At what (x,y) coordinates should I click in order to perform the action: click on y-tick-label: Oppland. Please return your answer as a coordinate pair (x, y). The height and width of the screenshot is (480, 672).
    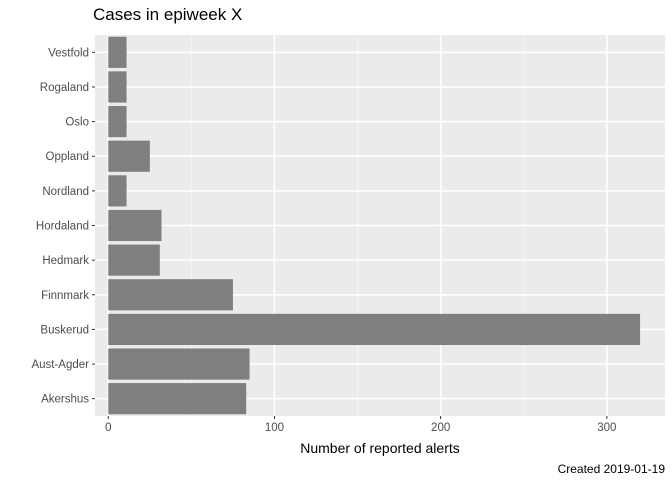
    Looking at the image, I should click on (67, 157).